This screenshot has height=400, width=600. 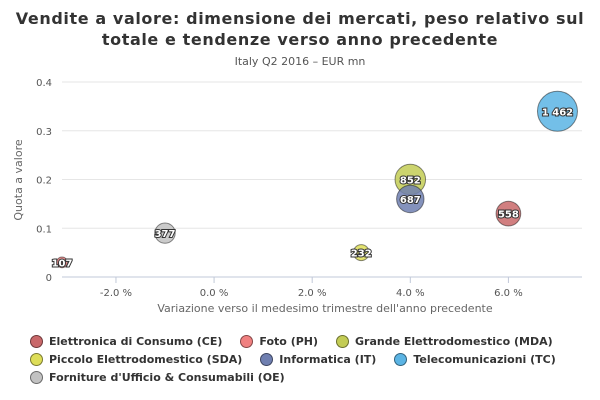 I want to click on y-tick-label: 0.4, so click(x=44, y=83).